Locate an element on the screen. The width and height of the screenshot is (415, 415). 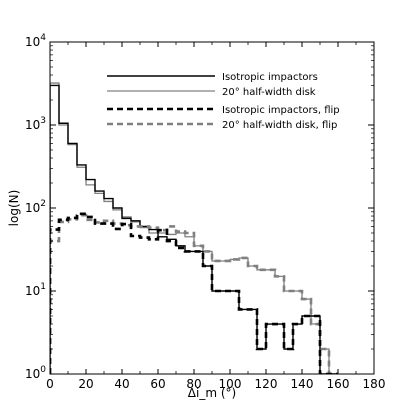
x-tick-label: 0 is located at coordinates (50, 384).